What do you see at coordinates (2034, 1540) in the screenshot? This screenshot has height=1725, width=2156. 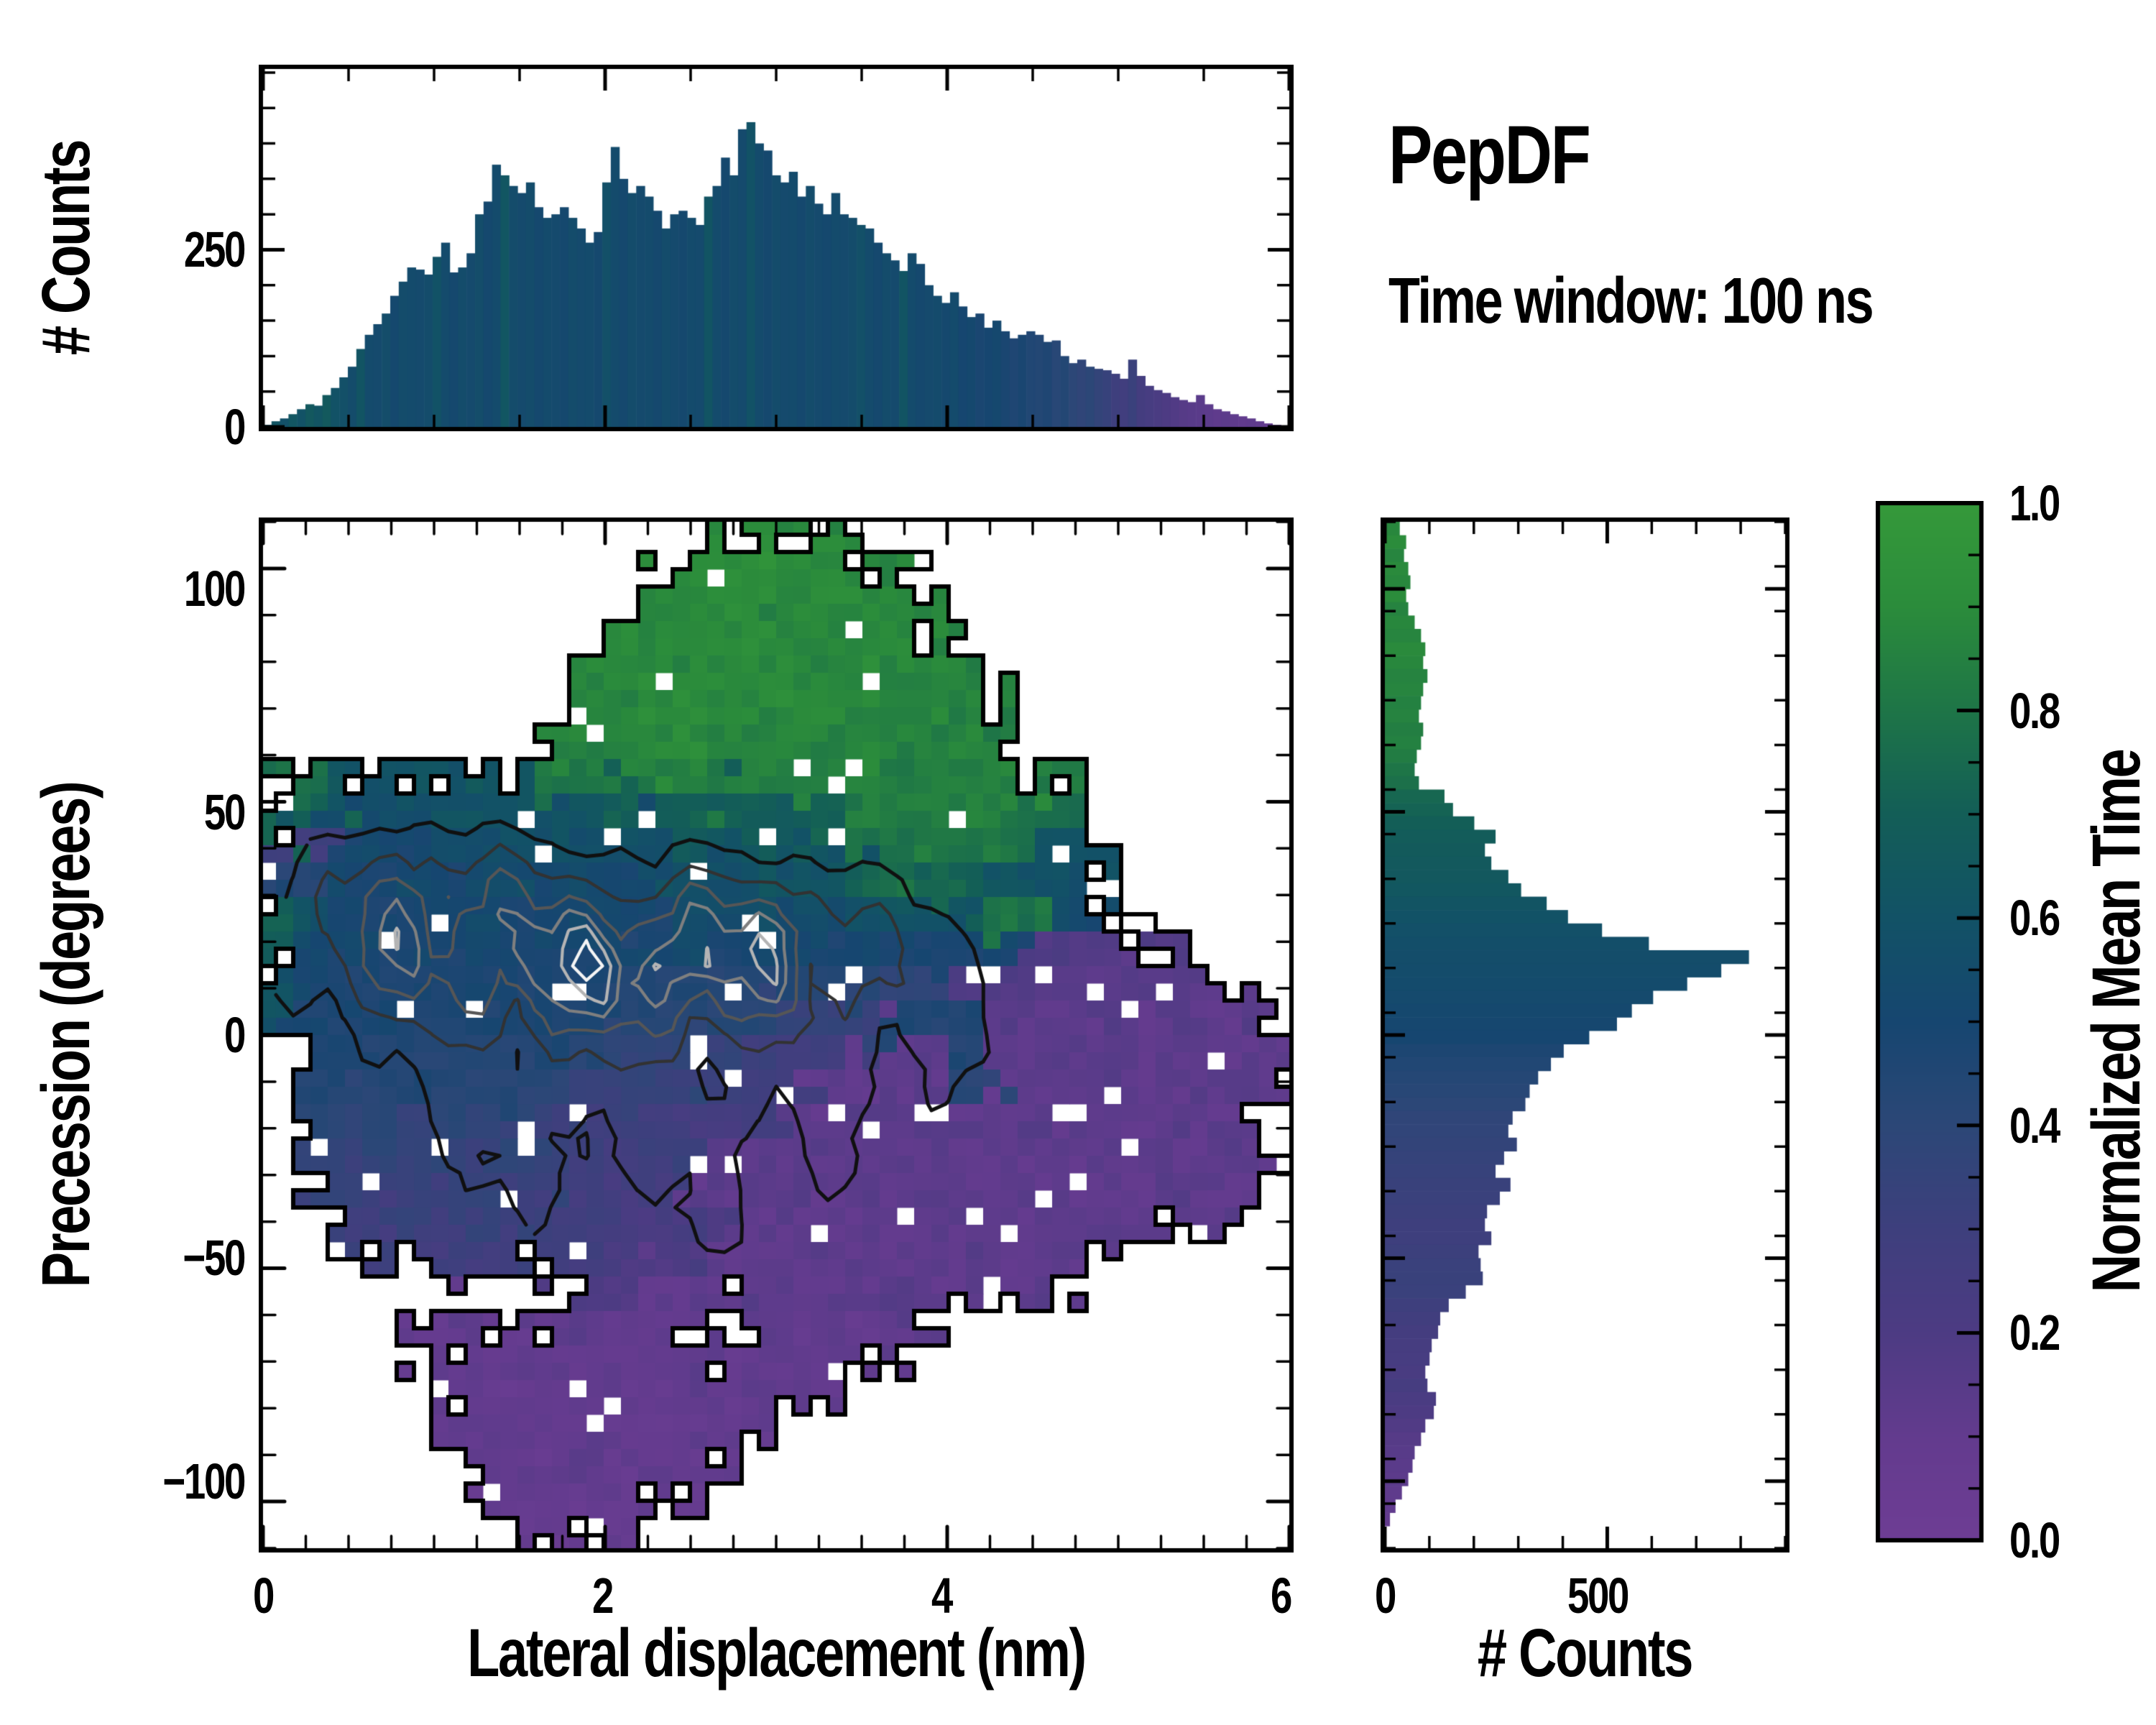 I see `tick-label: 0.0` at bounding box center [2034, 1540].